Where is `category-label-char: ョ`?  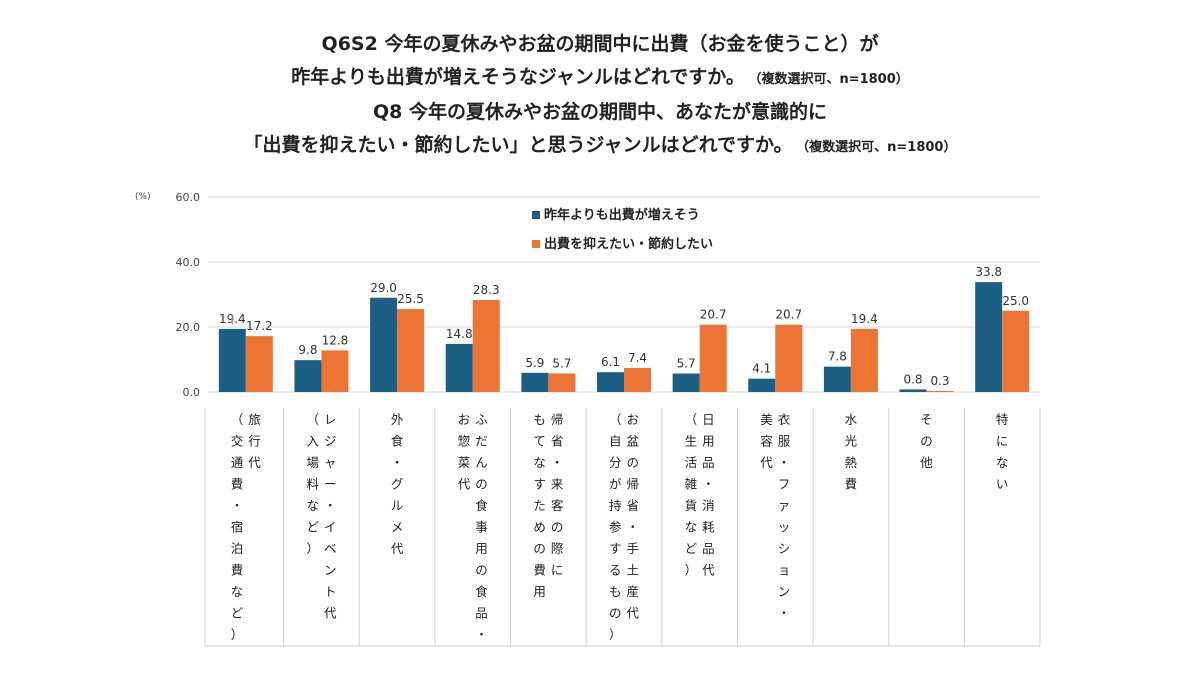
category-label-char: ョ is located at coordinates (784, 570).